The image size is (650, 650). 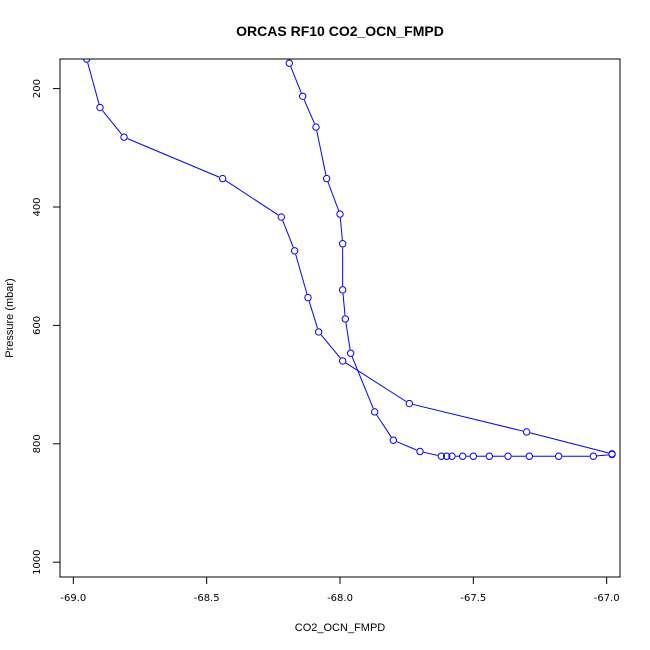 I want to click on y-tick-label: 800, so click(x=37, y=443).